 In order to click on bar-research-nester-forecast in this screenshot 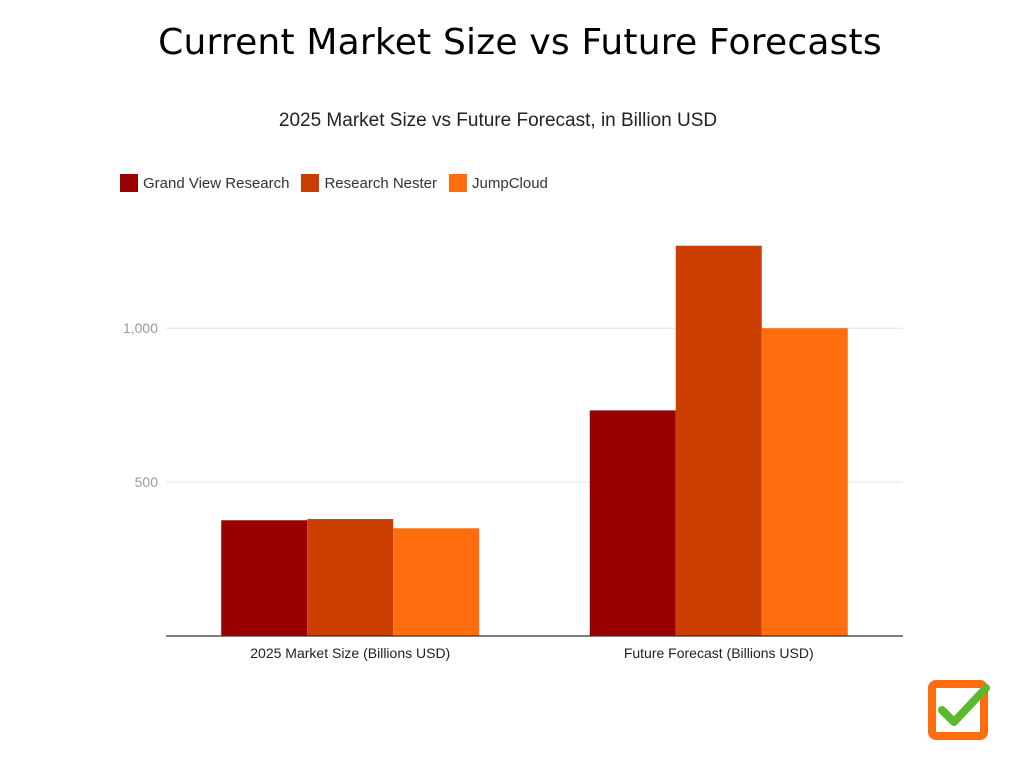, I will do `click(718, 440)`.